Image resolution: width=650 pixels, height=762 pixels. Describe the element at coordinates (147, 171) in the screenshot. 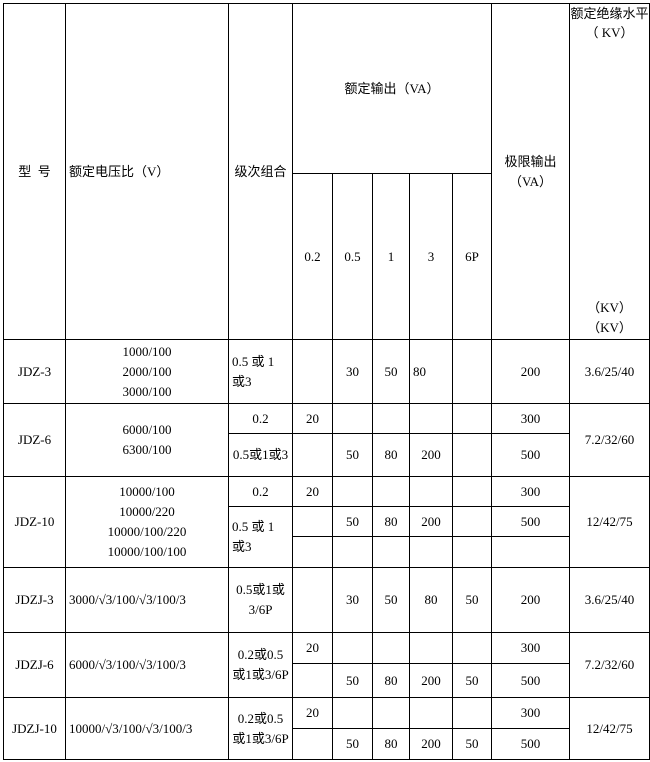

I see `header-voltage-ratio: 额定电压比（V）` at that location.